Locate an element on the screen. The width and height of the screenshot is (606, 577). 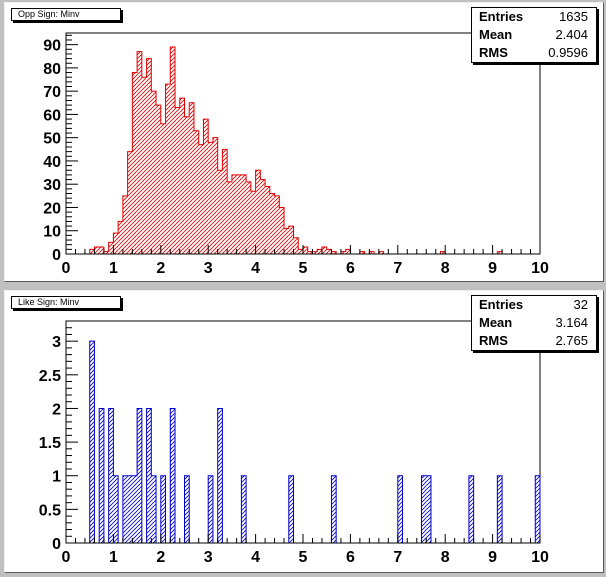
y-tick-label: 80 is located at coordinates (52, 69).